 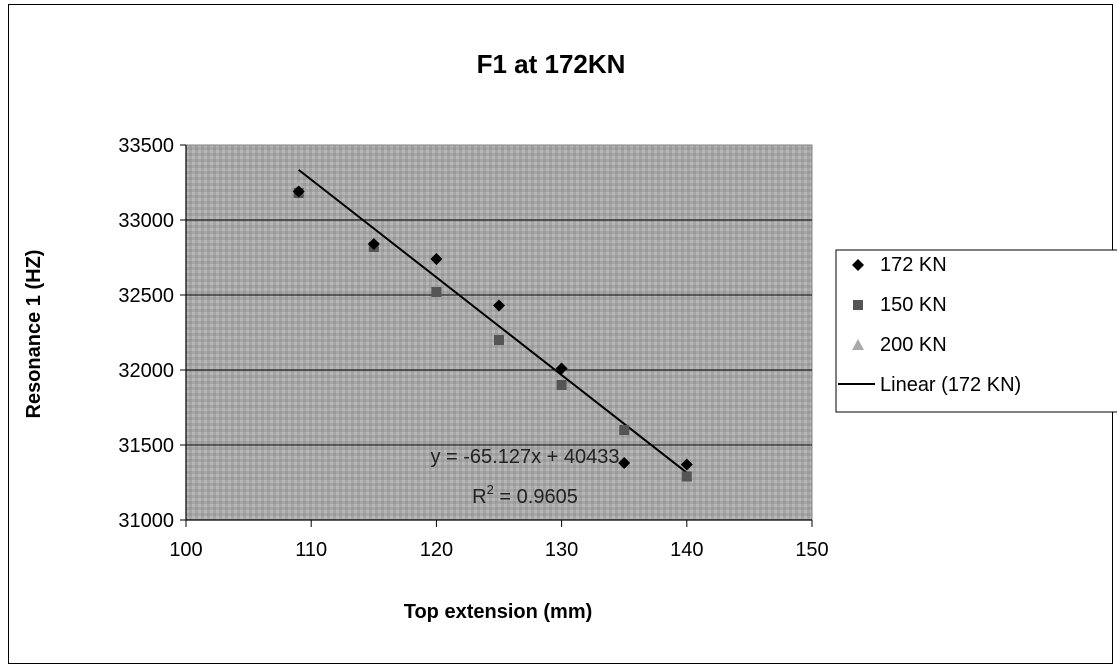 What do you see at coordinates (146, 146) in the screenshot?
I see `y-tick-label-5: 33500` at bounding box center [146, 146].